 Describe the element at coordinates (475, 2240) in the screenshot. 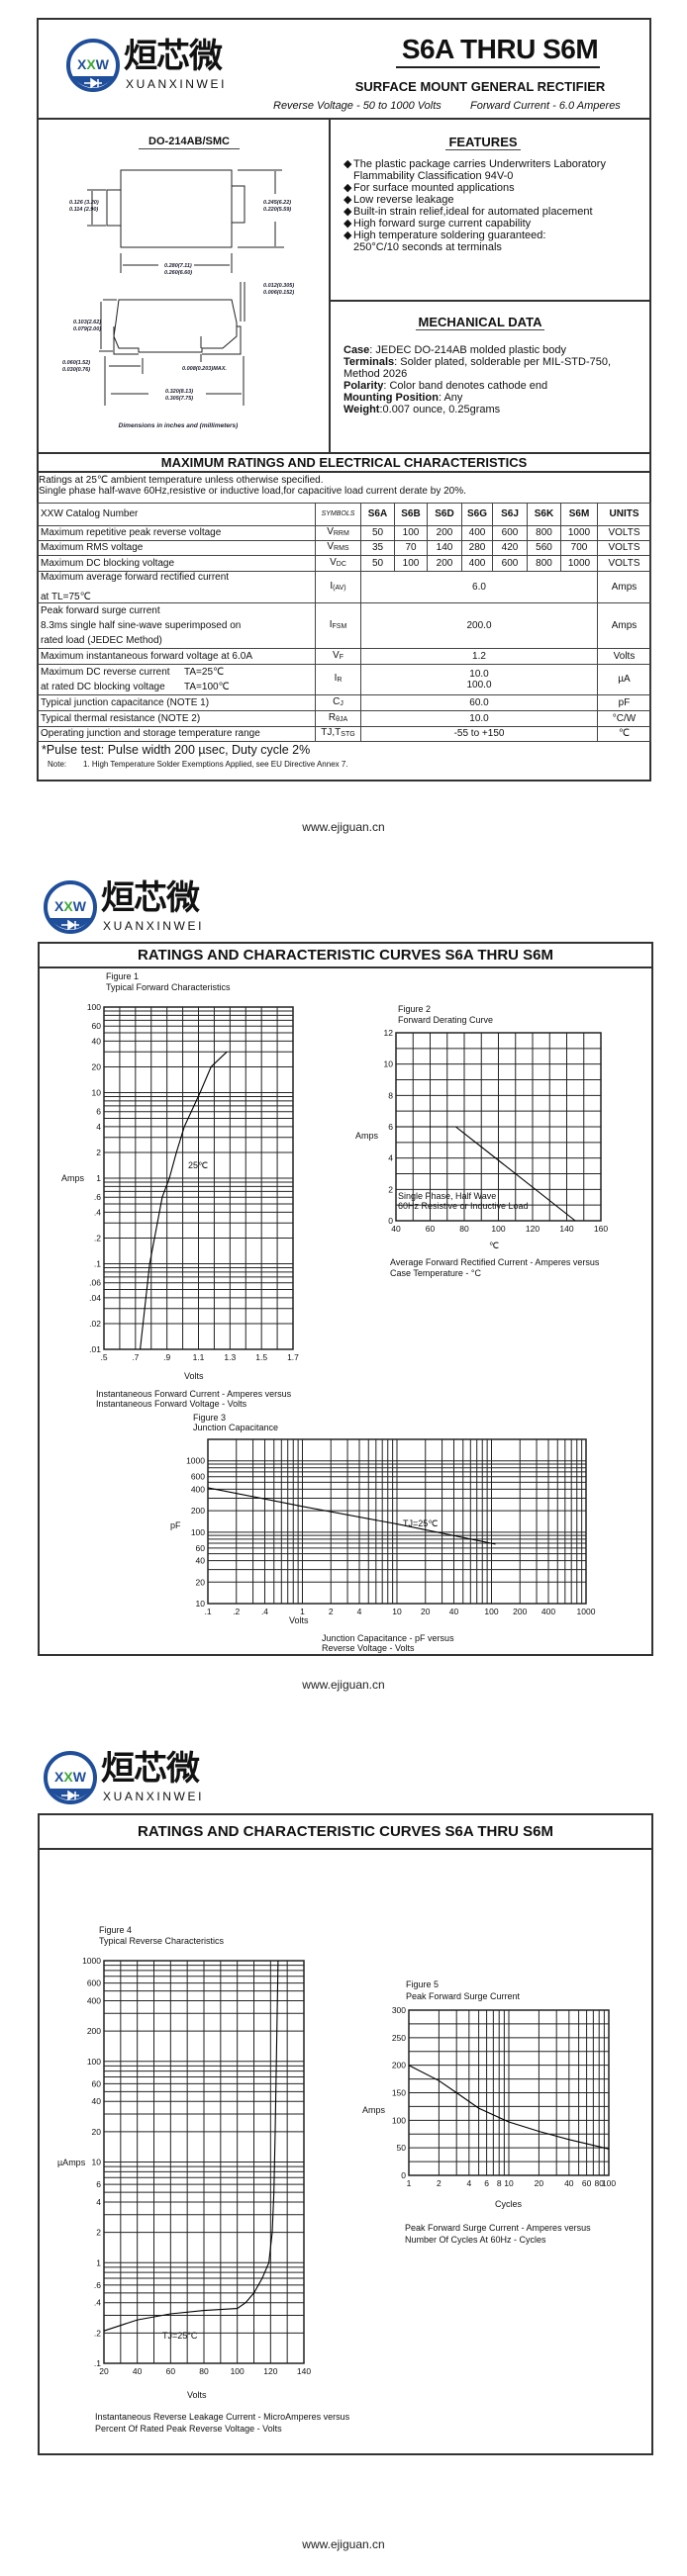

I see `fig5-caption-2: Number Of Cycles At 60Hz - Cycles` at that location.